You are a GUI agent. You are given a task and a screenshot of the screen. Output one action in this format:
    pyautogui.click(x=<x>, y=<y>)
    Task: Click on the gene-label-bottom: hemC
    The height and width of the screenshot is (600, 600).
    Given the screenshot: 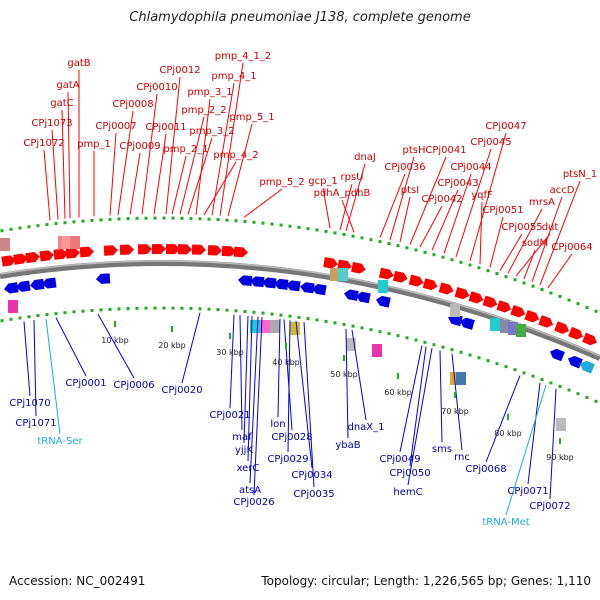 What is the action you would take?
    pyautogui.click(x=407, y=492)
    